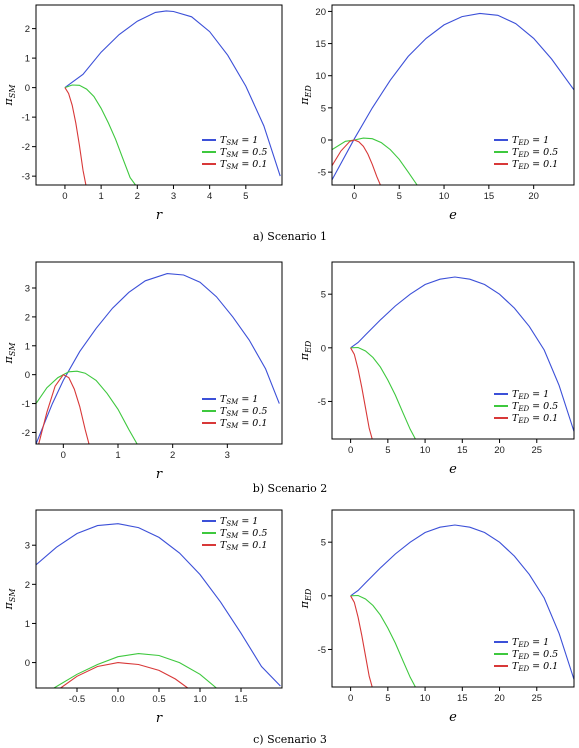  What do you see at coordinates (209, 196) in the screenshot?
I see `x-tick-label: 4` at bounding box center [209, 196].